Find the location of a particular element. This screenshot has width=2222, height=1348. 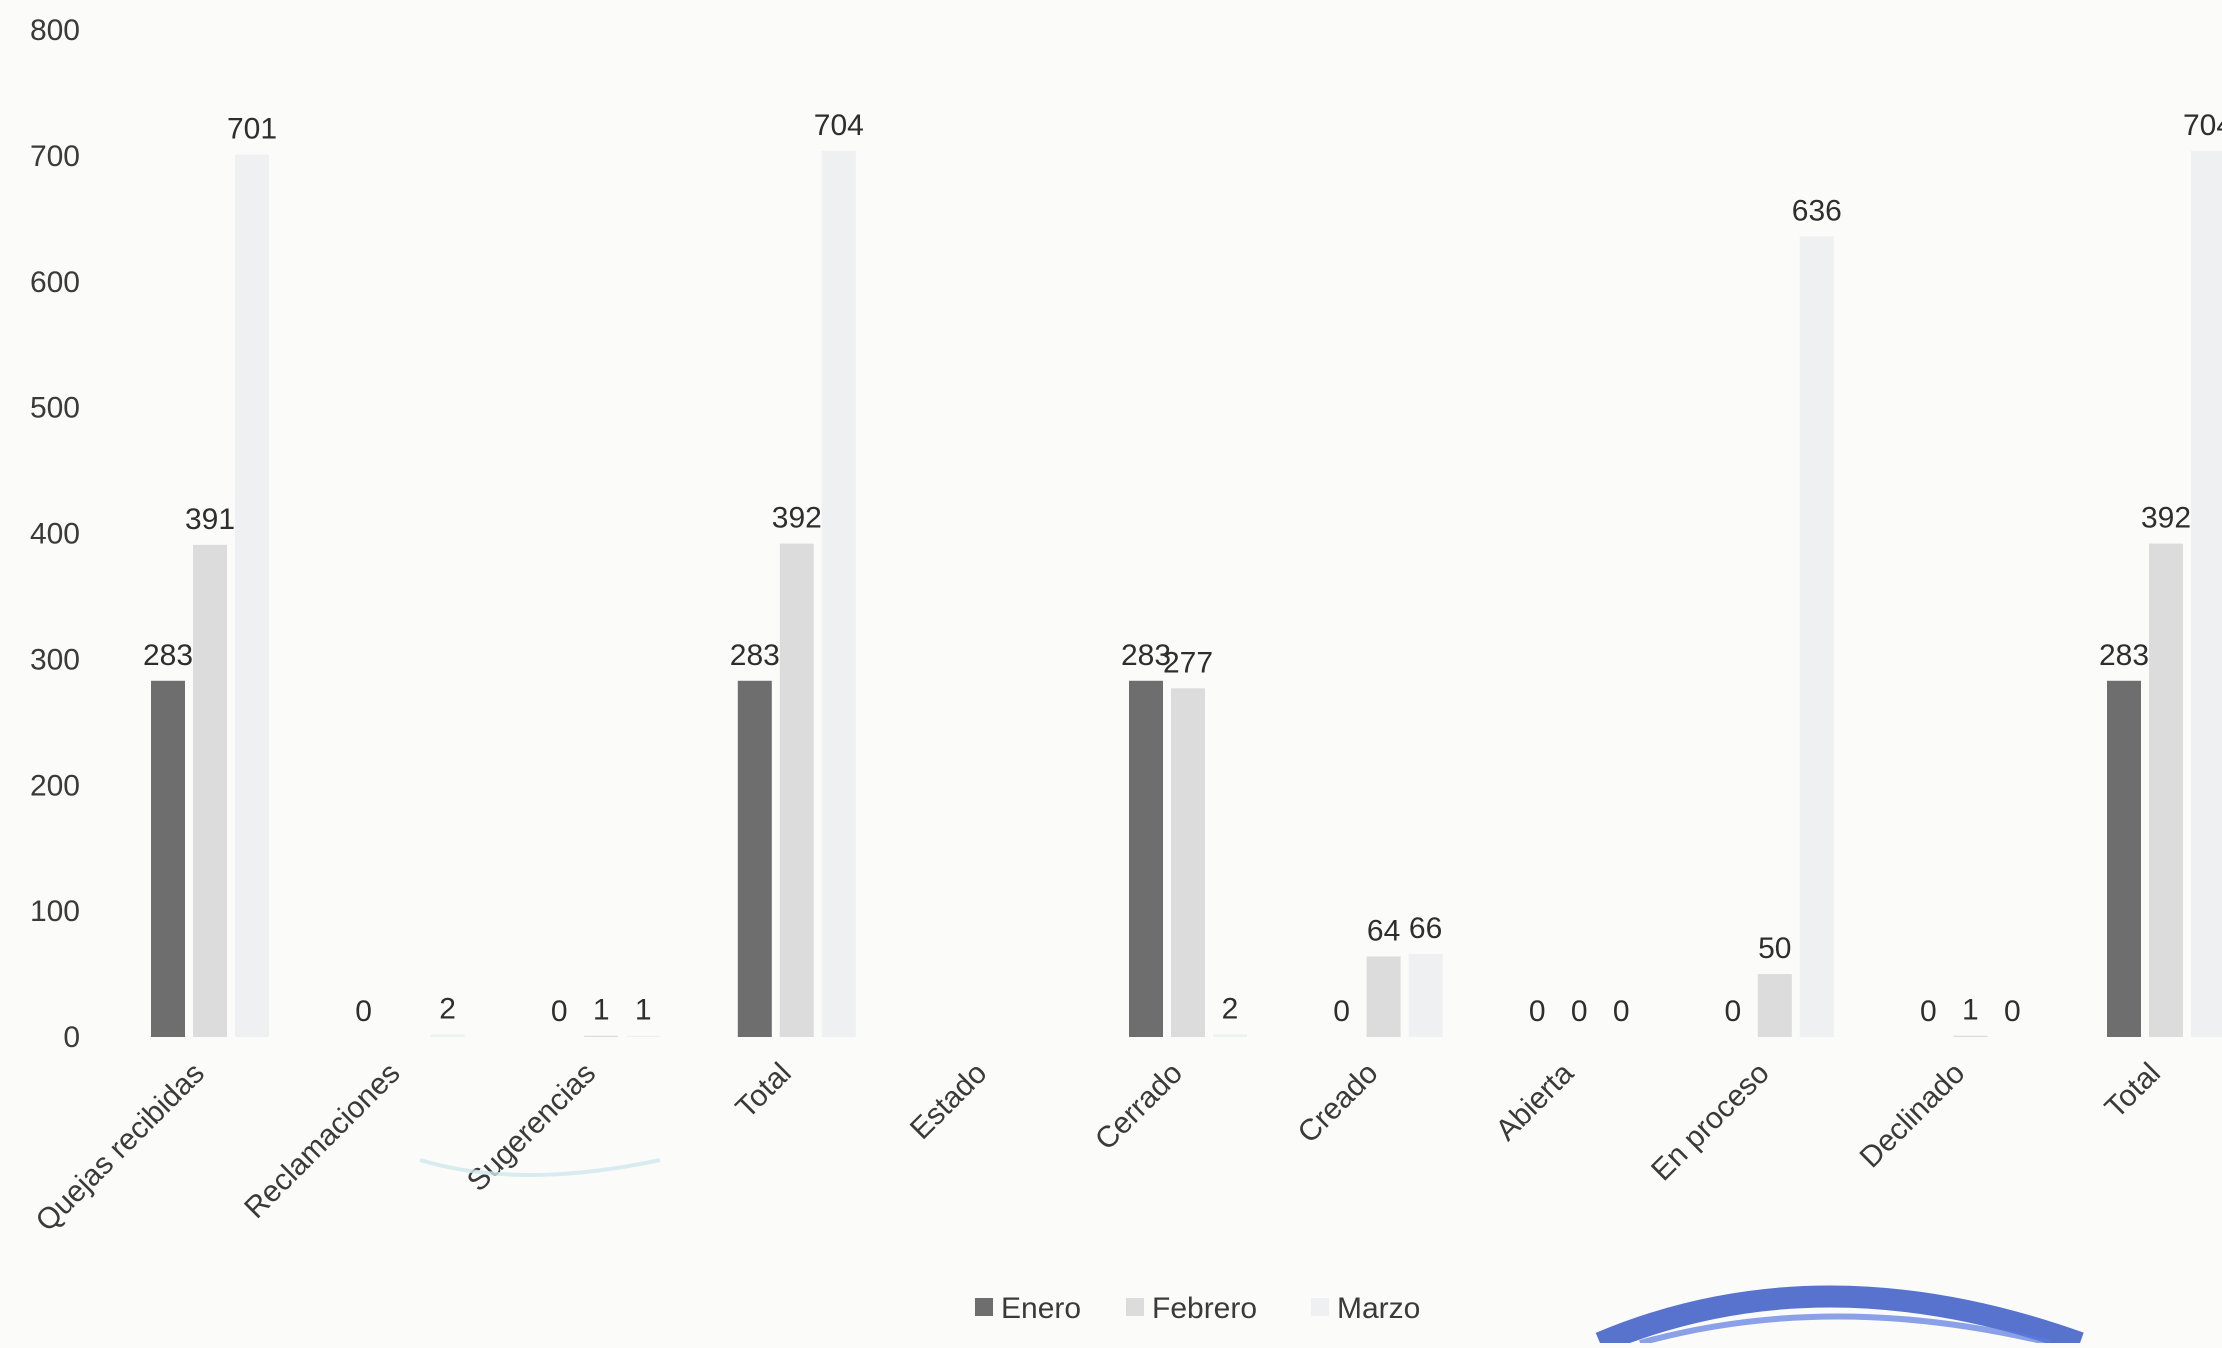

y-axis: 0 100 200 300 400 500 600 700 800 is located at coordinates (55, 534).